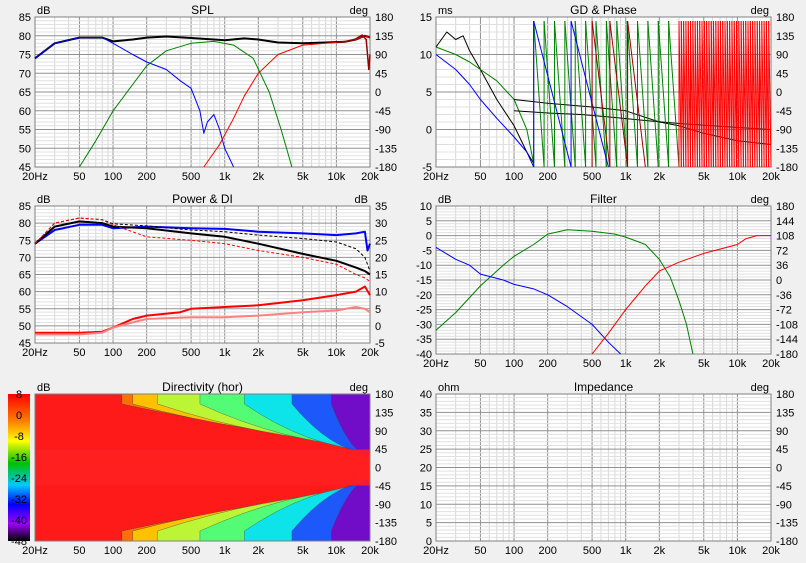  I want to click on scale-tick-label: -8, so click(19, 437).